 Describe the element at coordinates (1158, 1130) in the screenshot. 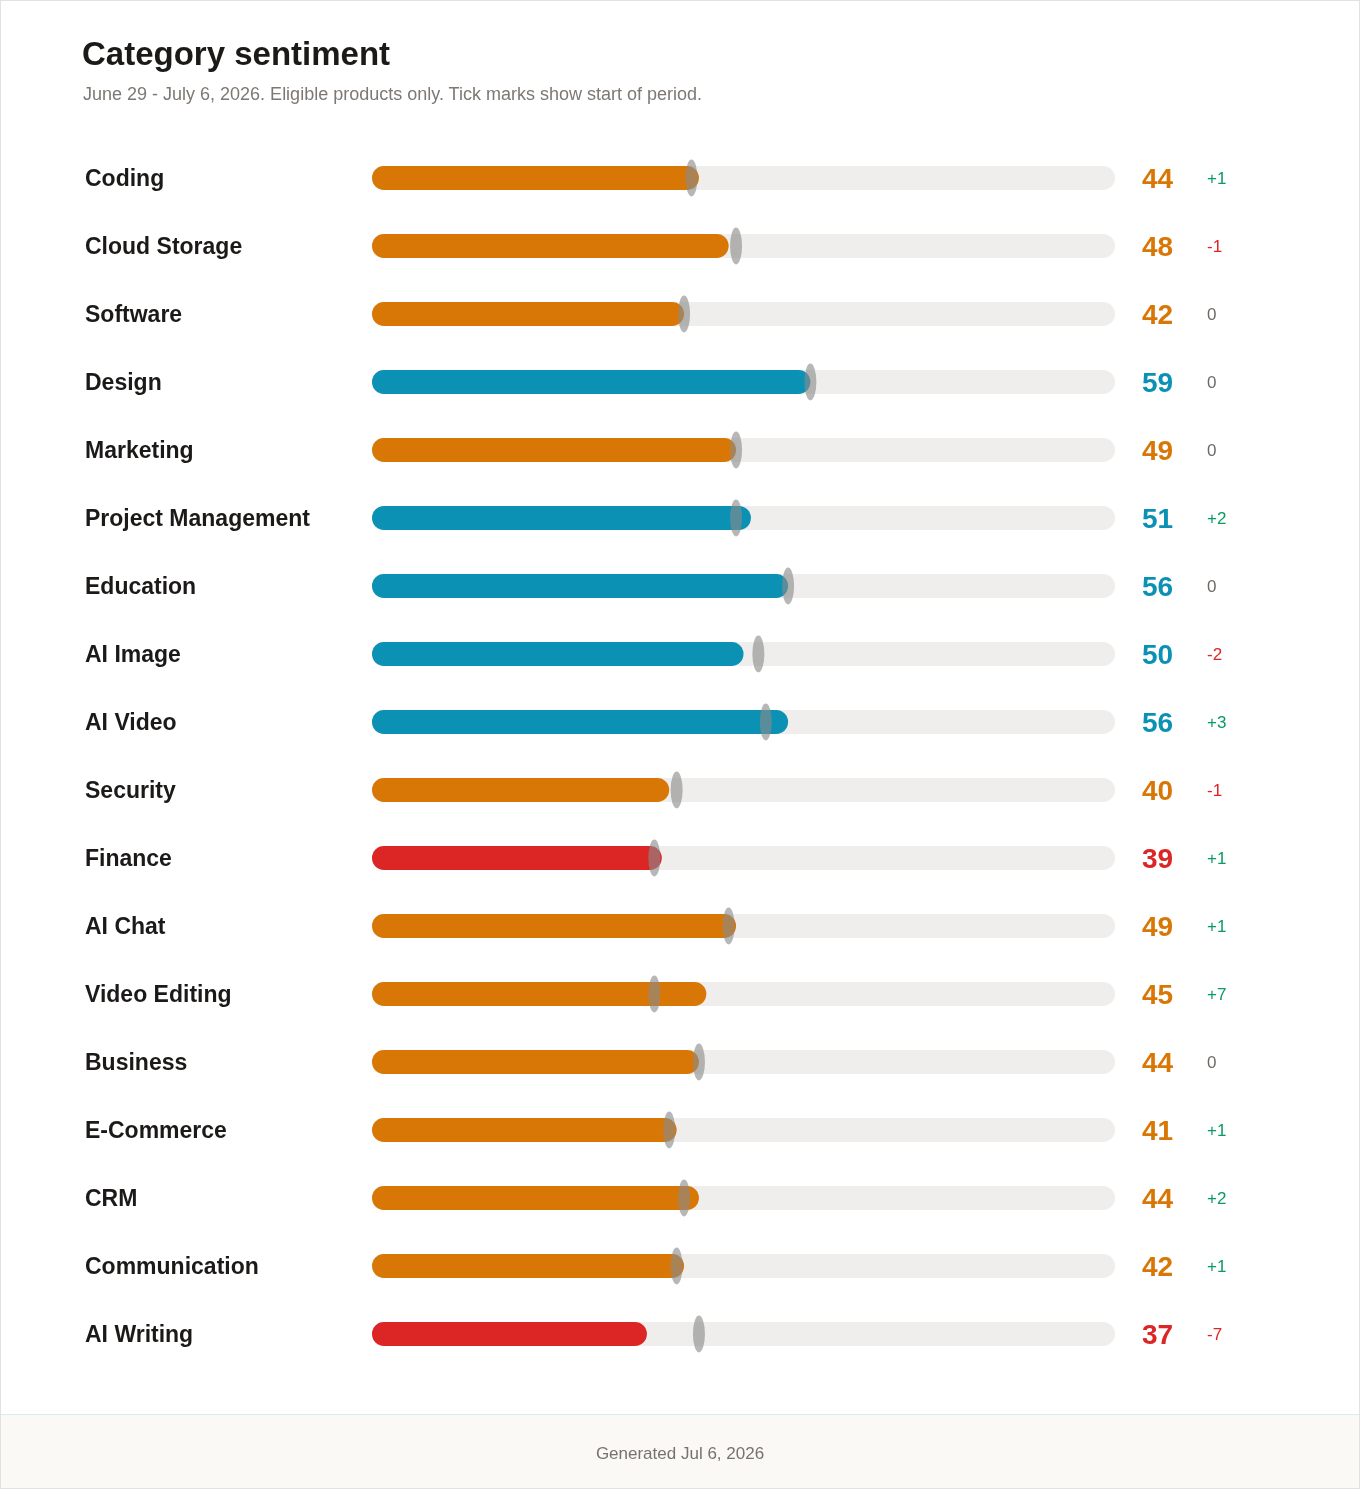

I see `data-label: 41` at that location.